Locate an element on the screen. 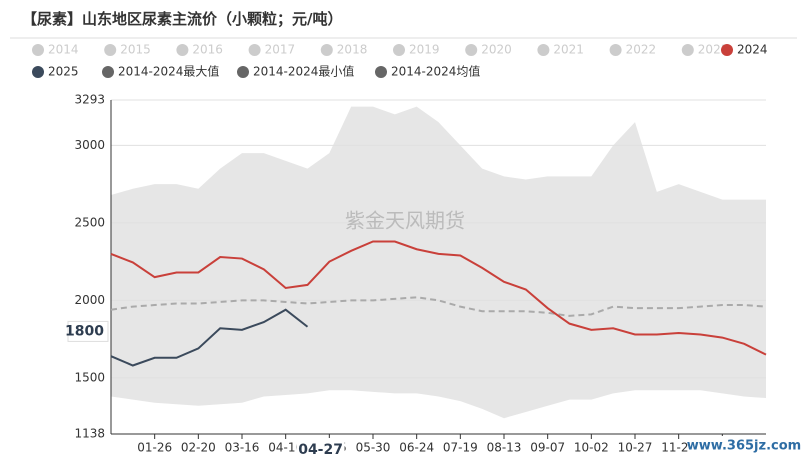 This screenshot has width=807, height=460. legend-label: 2022 is located at coordinates (641, 50).